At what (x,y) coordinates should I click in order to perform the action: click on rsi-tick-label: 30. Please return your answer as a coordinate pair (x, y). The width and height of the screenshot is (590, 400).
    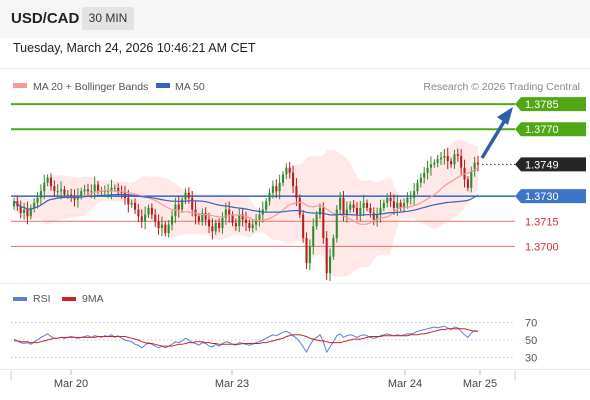
    Looking at the image, I should click on (531, 358).